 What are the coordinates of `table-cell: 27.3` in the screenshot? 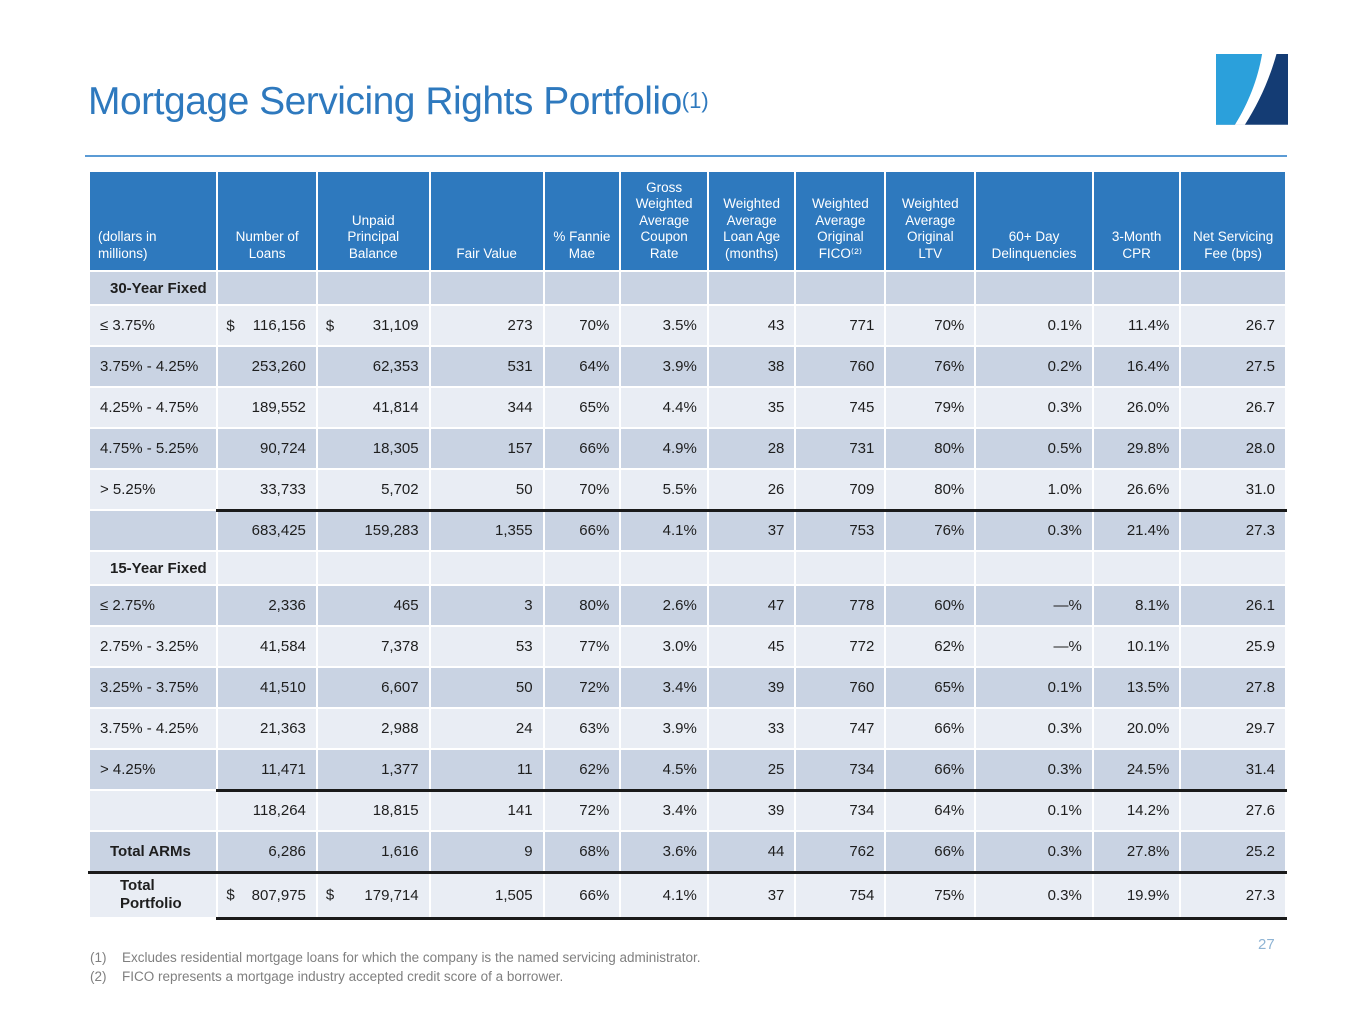 It's located at (1233, 530).